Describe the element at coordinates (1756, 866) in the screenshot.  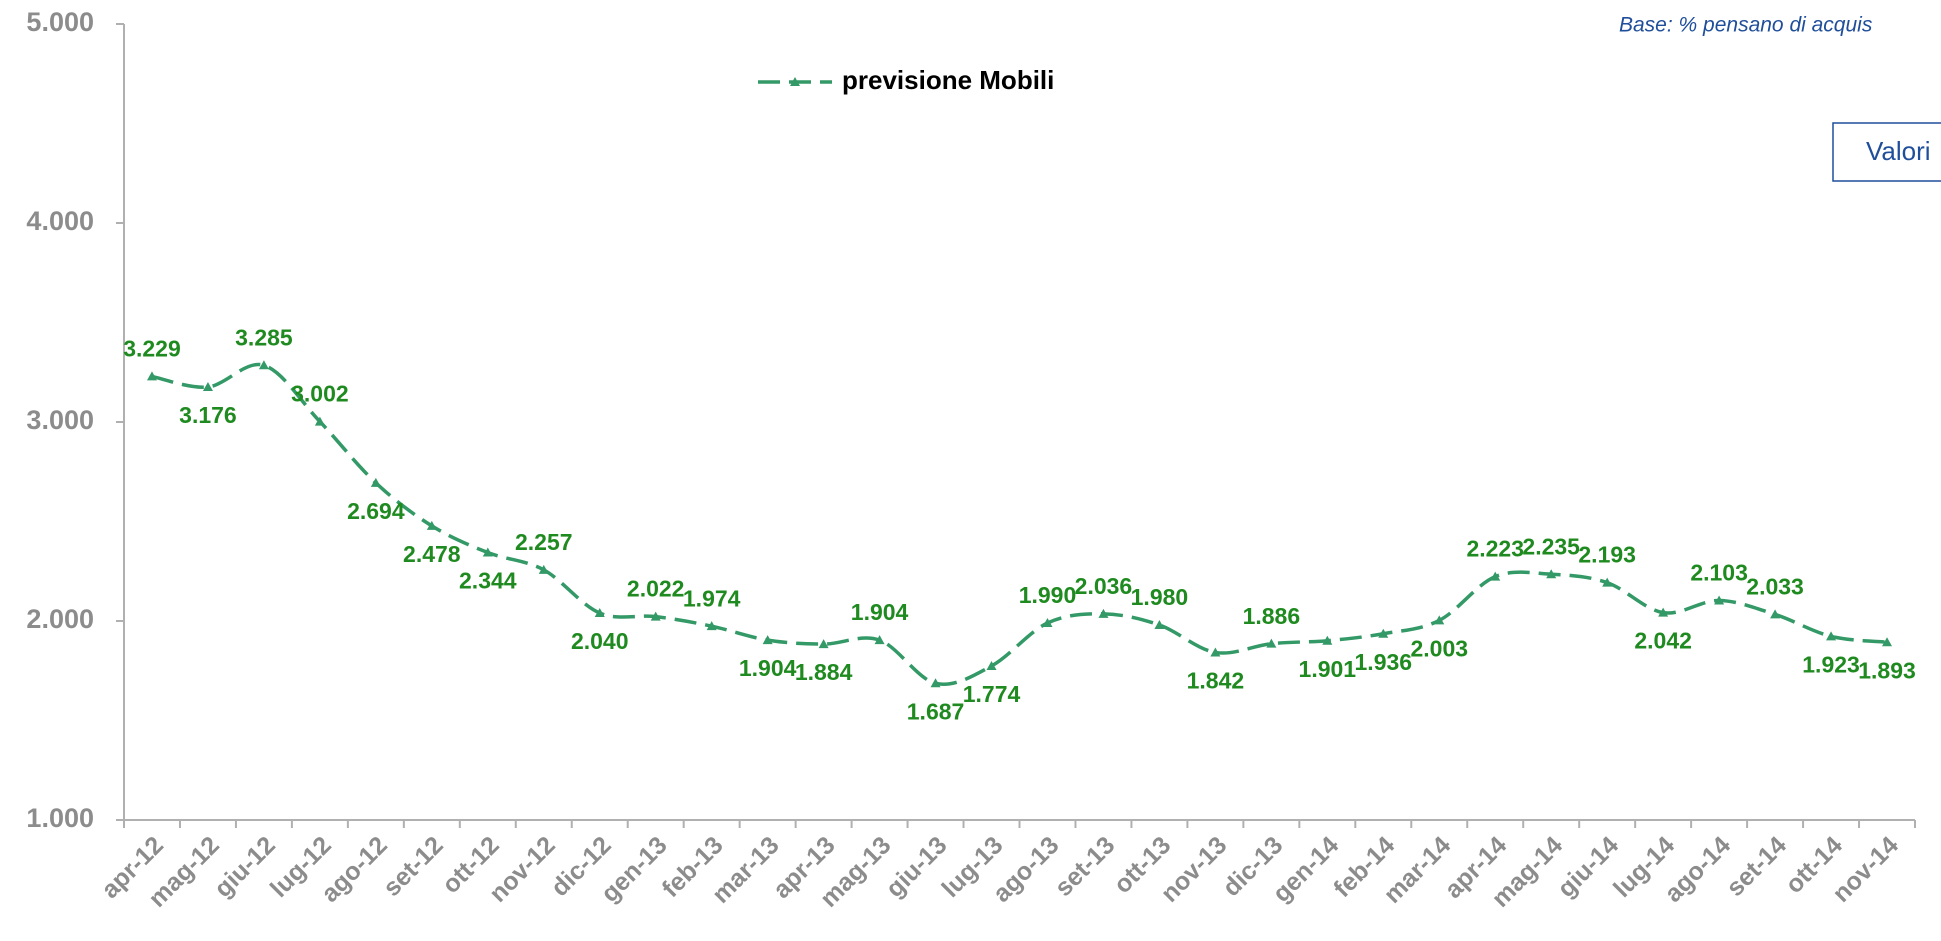
I see `x-tick-label: set-14` at that location.